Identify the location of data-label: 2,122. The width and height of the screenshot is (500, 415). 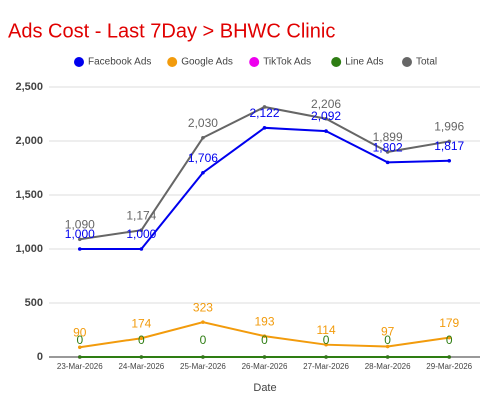
(264, 113).